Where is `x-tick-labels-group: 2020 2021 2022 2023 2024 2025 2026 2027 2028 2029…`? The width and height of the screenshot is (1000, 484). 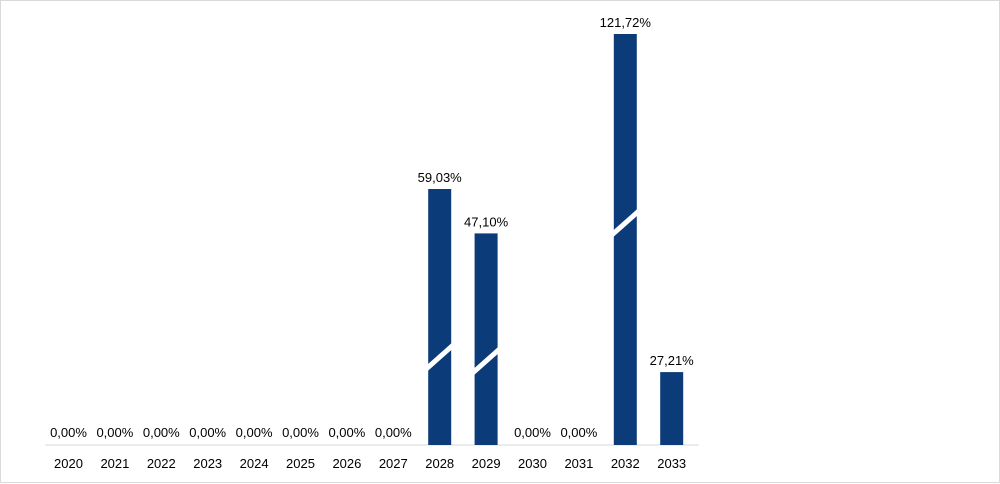 x-tick-labels-group: 2020 2021 2022 2023 2024 2025 2026 2027 2028 2029… is located at coordinates (370, 463).